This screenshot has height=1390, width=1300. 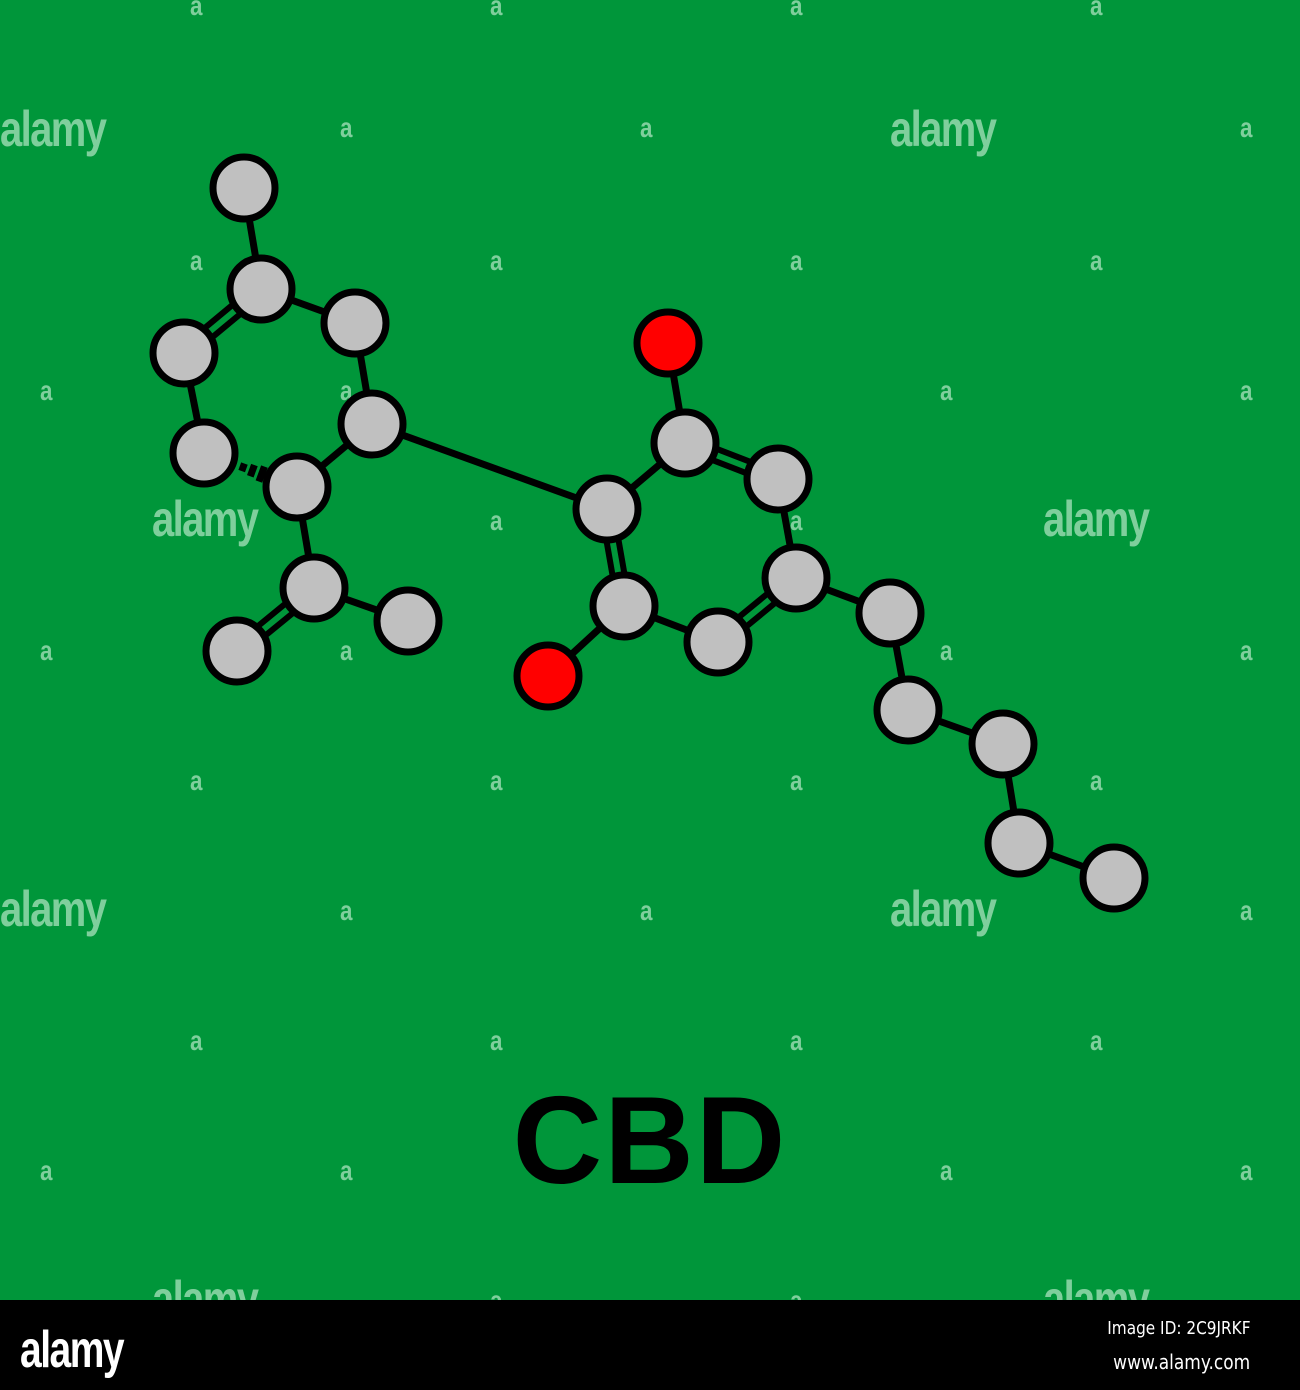 I want to click on molecule-title: CBD, so click(x=650, y=1141).